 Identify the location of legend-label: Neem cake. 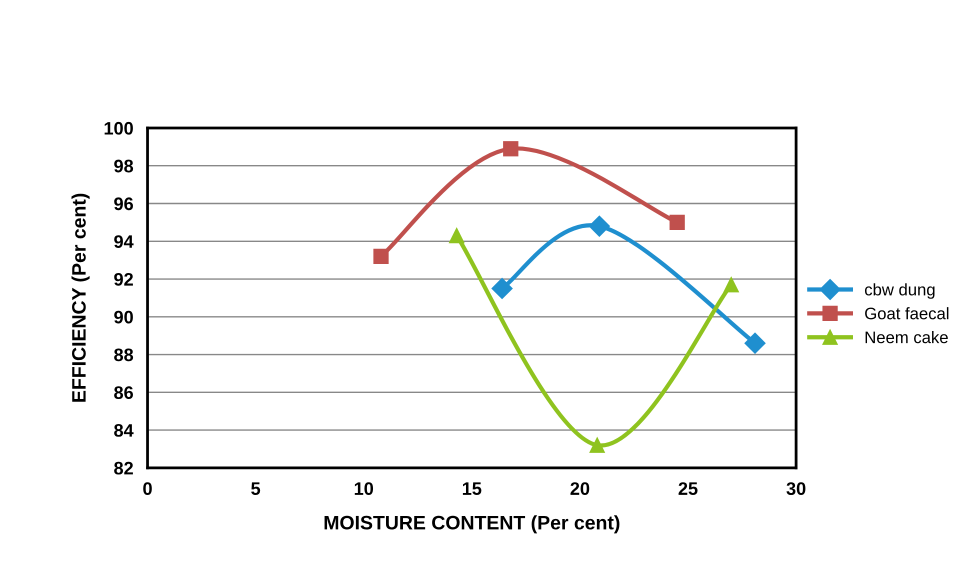
(907, 337).